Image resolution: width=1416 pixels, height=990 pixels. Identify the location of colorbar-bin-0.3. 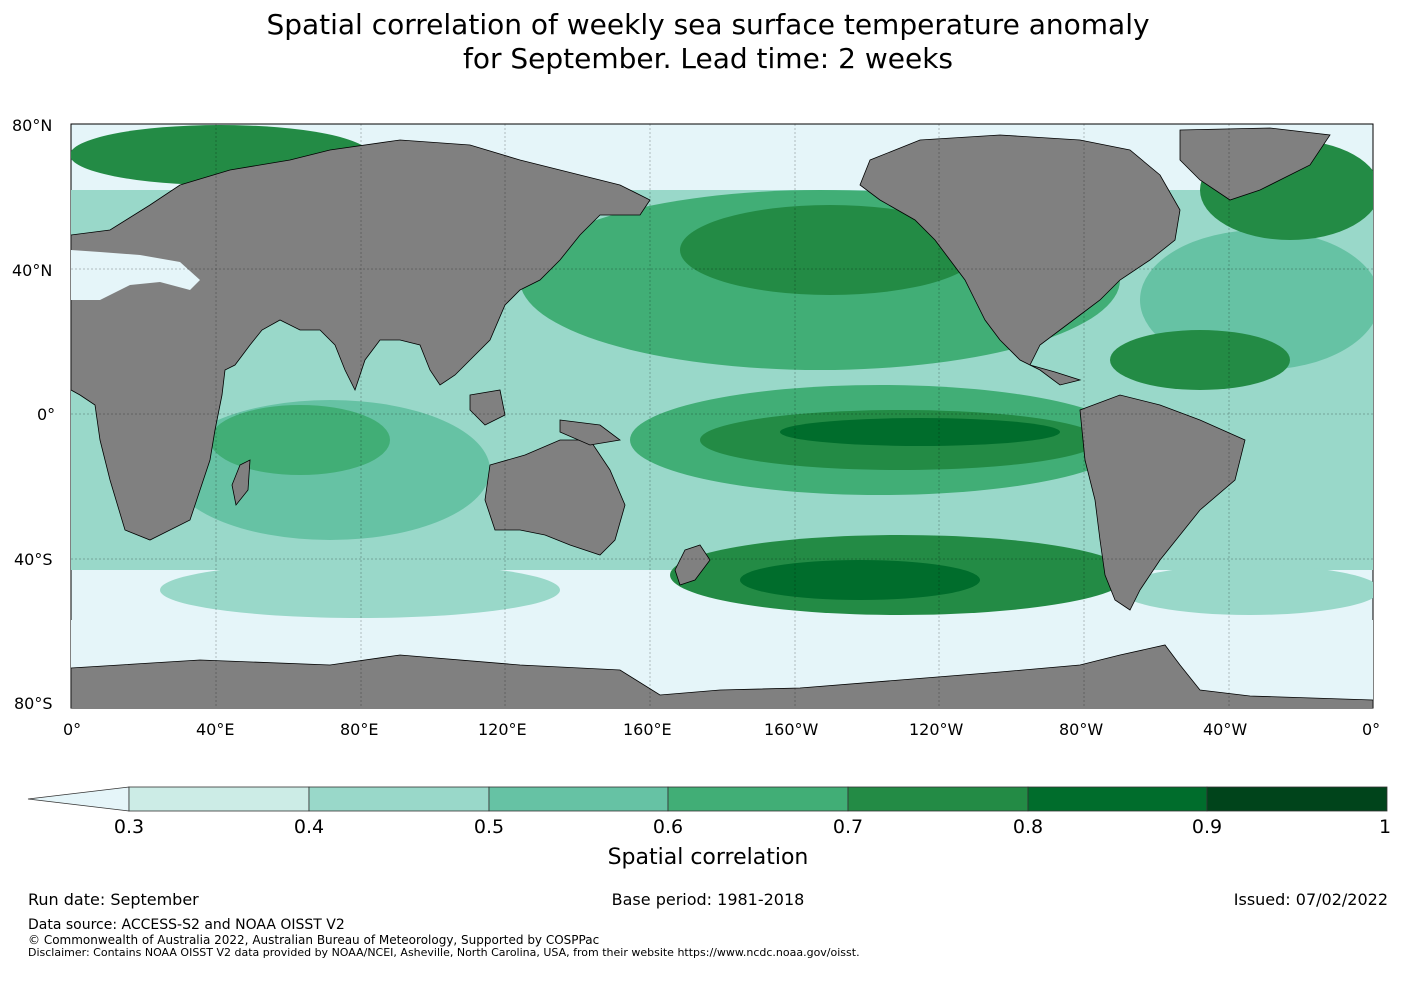
(219, 799).